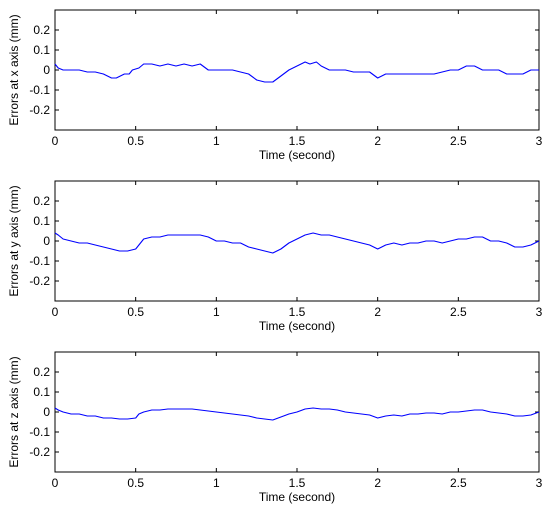  What do you see at coordinates (14, 69) in the screenshot?
I see `y-axis-label: Errors at x axis (mm)` at bounding box center [14, 69].